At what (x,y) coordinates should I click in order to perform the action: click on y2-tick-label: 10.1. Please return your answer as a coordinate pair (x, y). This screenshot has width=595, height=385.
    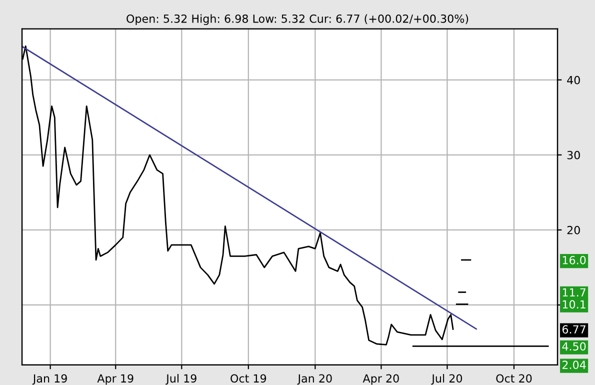
    Looking at the image, I should click on (574, 304).